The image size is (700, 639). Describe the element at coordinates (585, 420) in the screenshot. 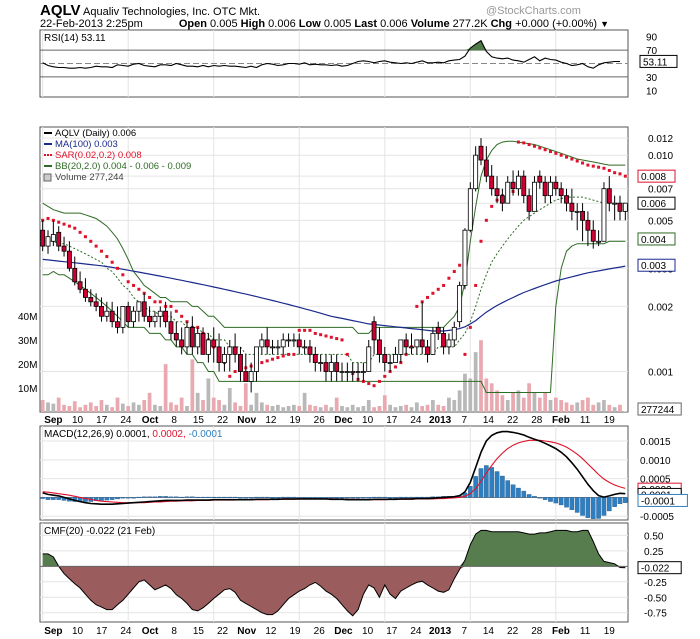

I see `date-tick-label: 11` at that location.